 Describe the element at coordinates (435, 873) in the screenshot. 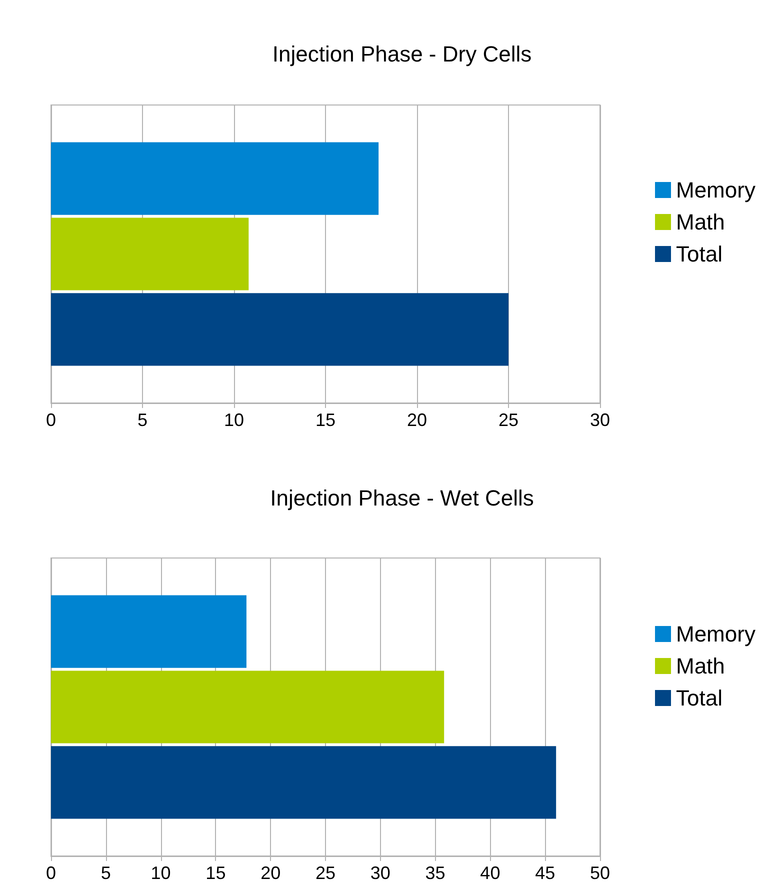

I see `x-tick-label: 35` at that location.